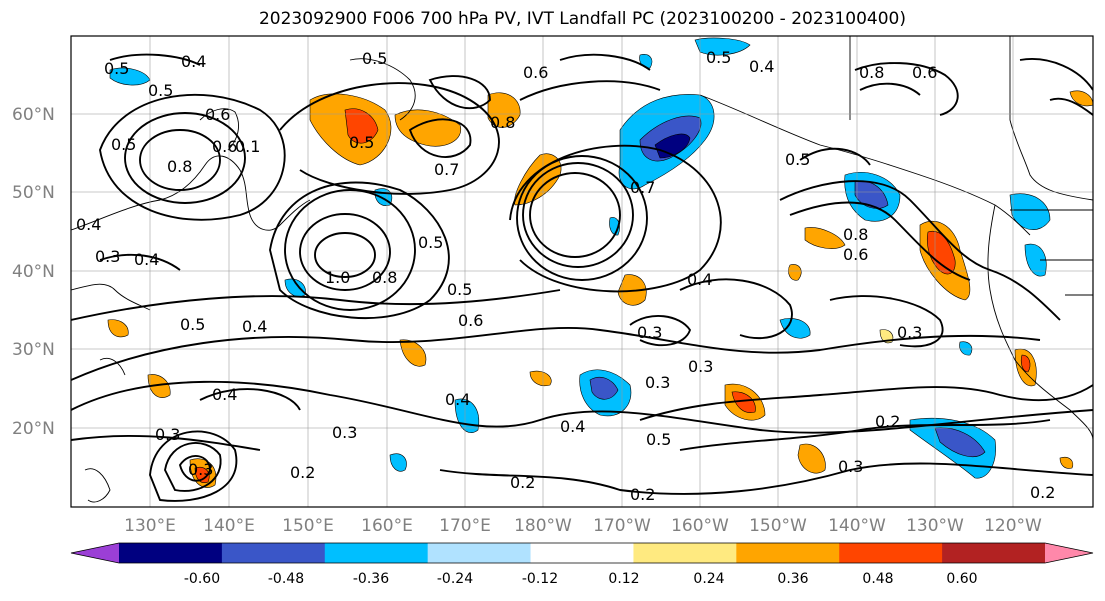 This screenshot has height=601, width=1105. What do you see at coordinates (543, 526) in the screenshot?
I see `lon-label: 180°W` at bounding box center [543, 526].